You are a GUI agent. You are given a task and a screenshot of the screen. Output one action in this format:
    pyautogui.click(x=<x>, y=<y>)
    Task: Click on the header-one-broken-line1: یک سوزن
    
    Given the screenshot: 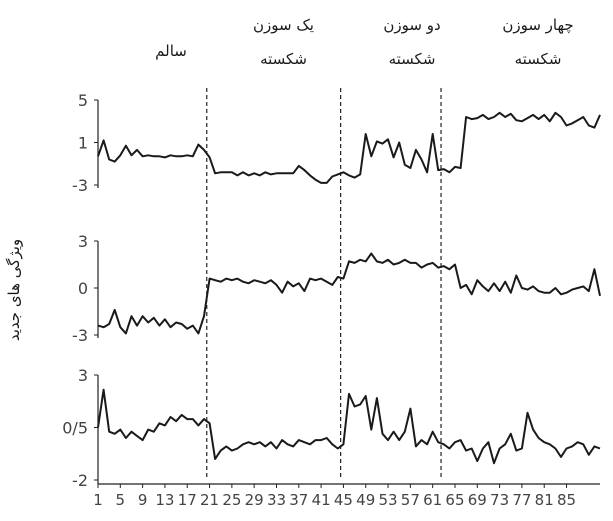 What is the action you would take?
    pyautogui.click(x=283, y=25)
    